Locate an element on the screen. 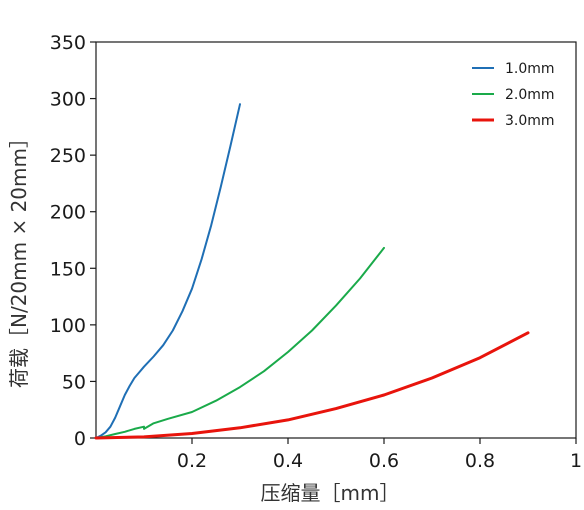 The width and height of the screenshot is (584, 510). y-tick-label: 0 is located at coordinates (80, 439).